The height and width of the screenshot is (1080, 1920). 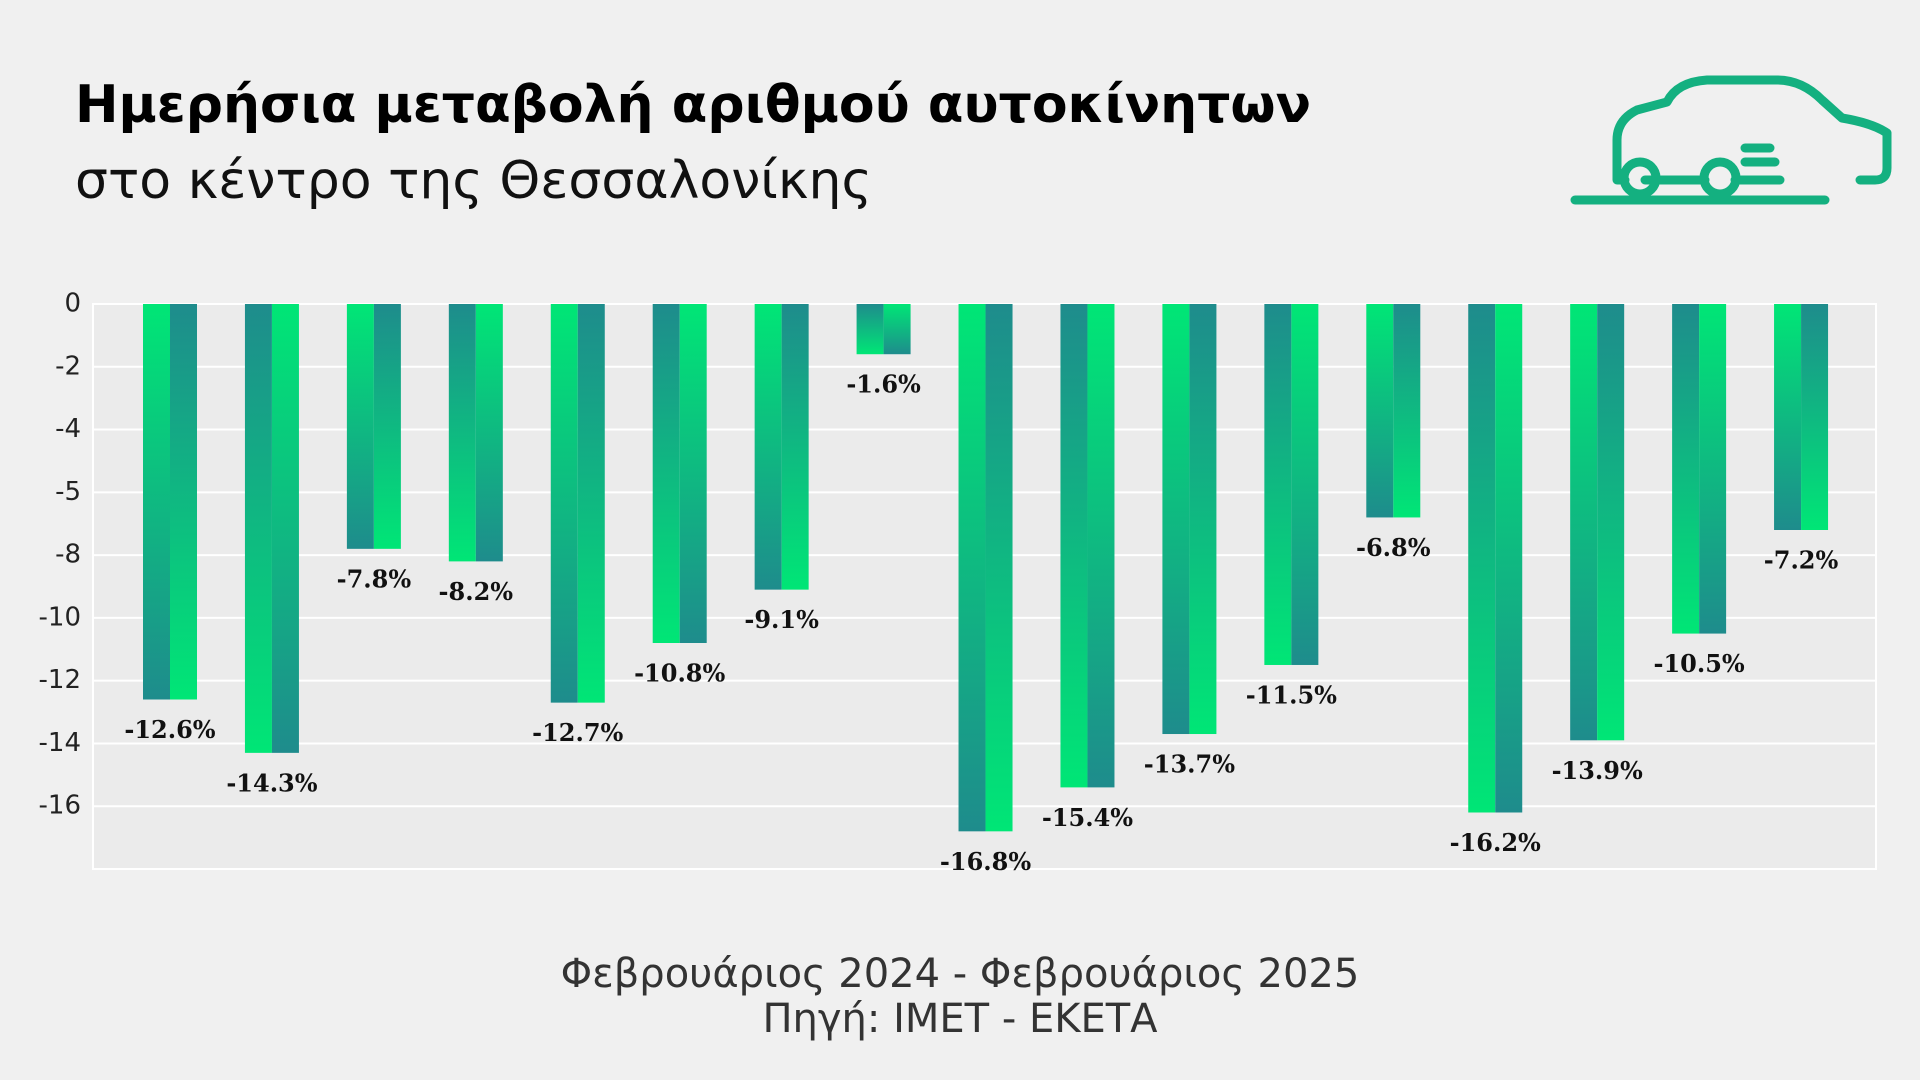 I want to click on value-label: -13.9%, so click(x=1597, y=770).